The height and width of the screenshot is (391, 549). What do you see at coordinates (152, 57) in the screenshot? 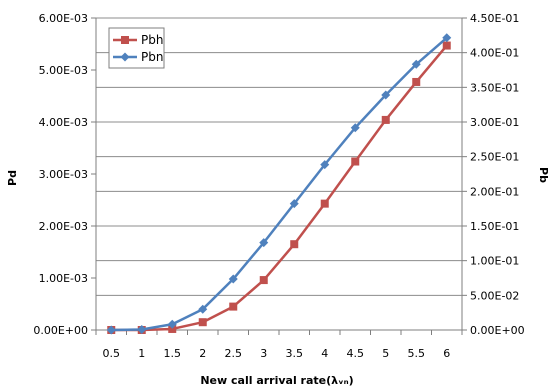
I see `legend-label-pbn: Pbn` at bounding box center [152, 57].